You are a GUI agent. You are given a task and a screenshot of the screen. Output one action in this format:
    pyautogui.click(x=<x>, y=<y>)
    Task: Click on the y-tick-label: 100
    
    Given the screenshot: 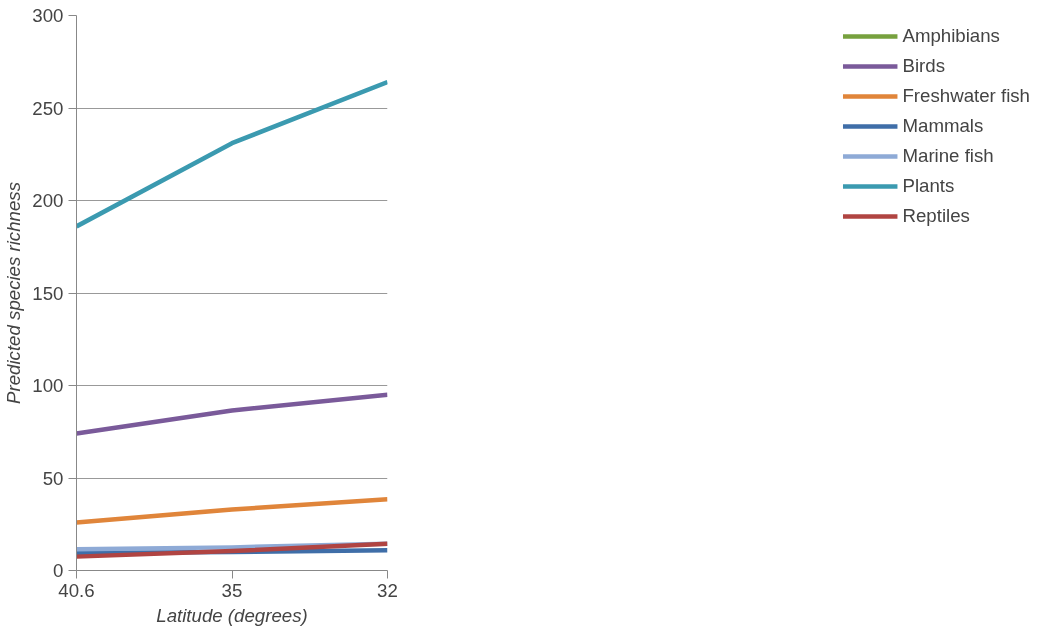 What is the action you would take?
    pyautogui.click(x=48, y=385)
    